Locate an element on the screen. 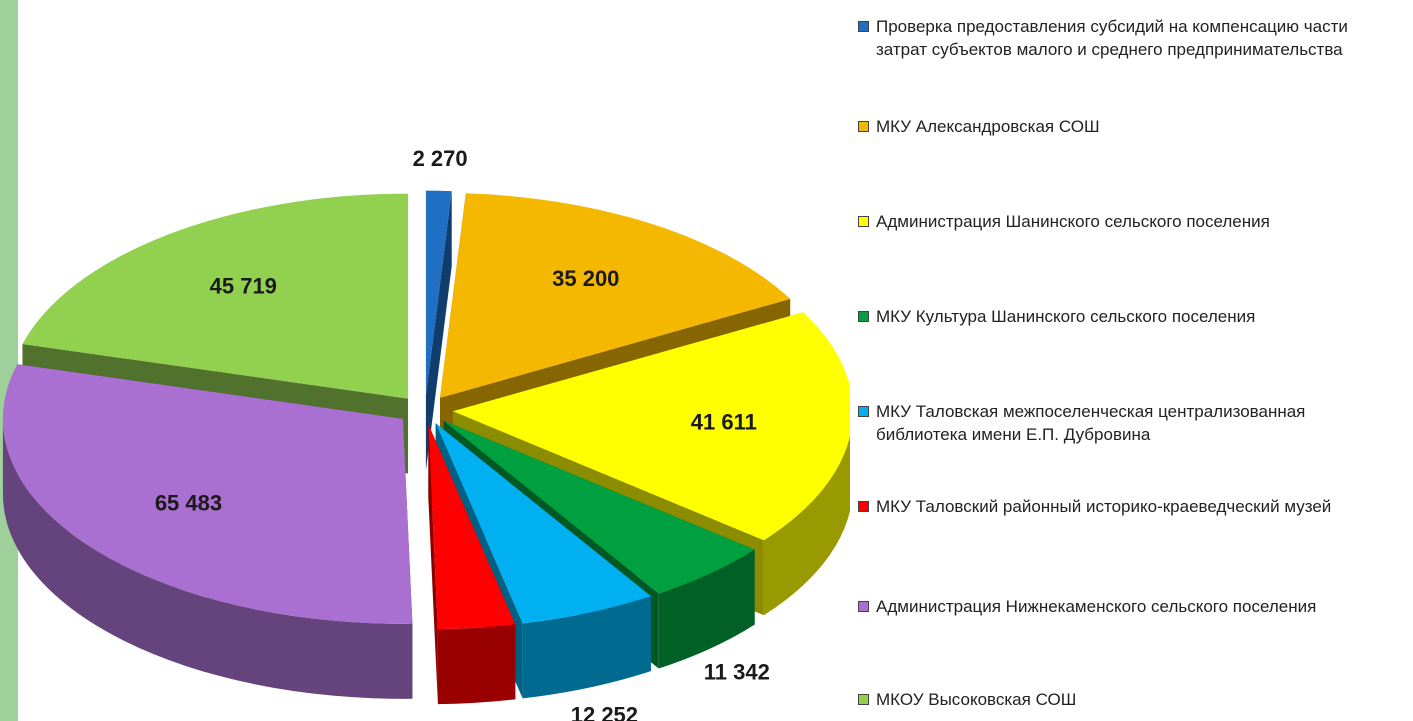 This screenshot has height=721, width=1413. data-label: 12 252 is located at coordinates (604, 711).